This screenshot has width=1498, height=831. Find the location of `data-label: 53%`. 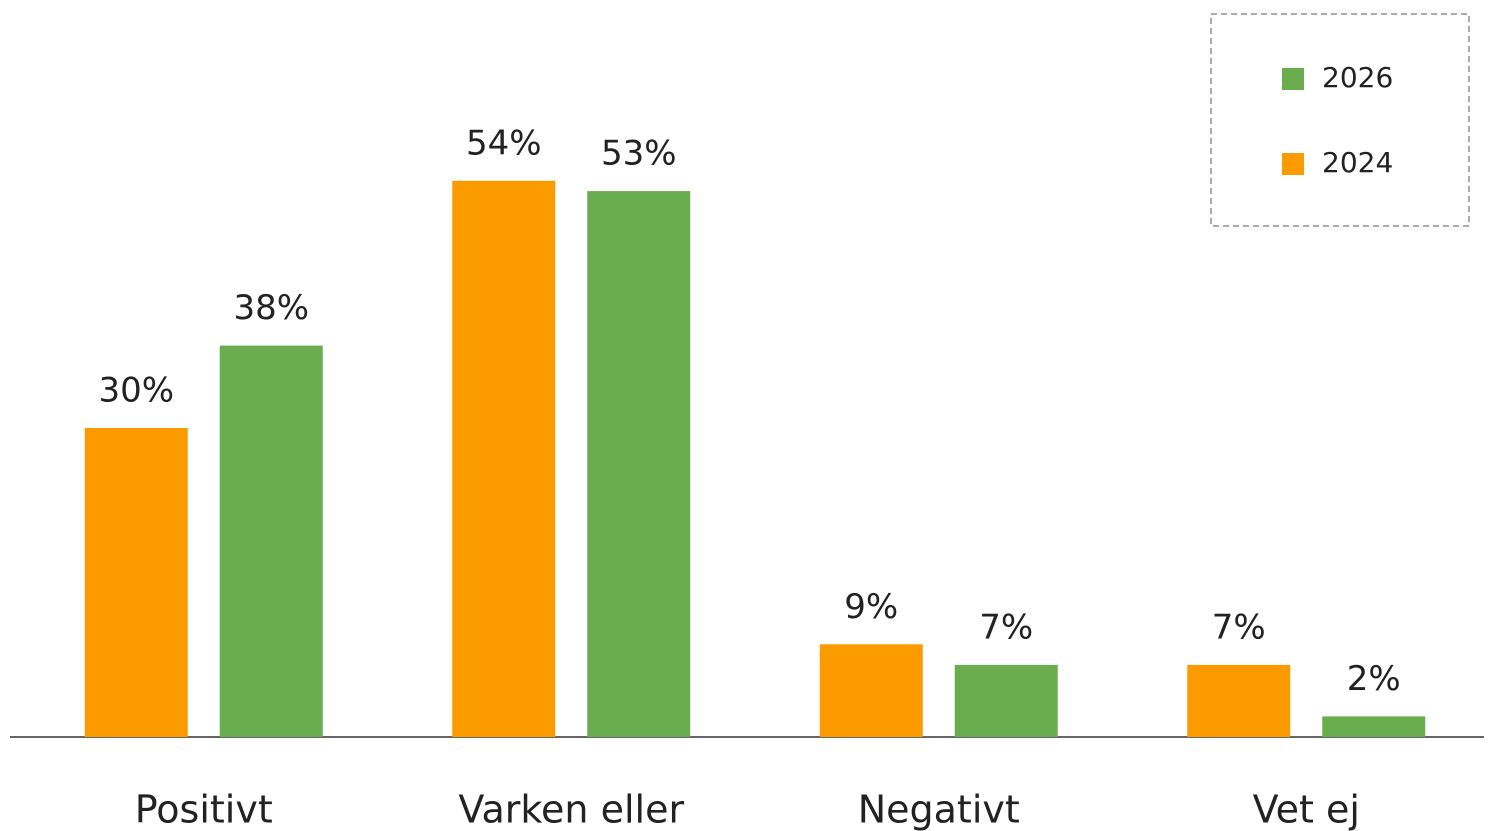

data-label: 53% is located at coordinates (639, 154).